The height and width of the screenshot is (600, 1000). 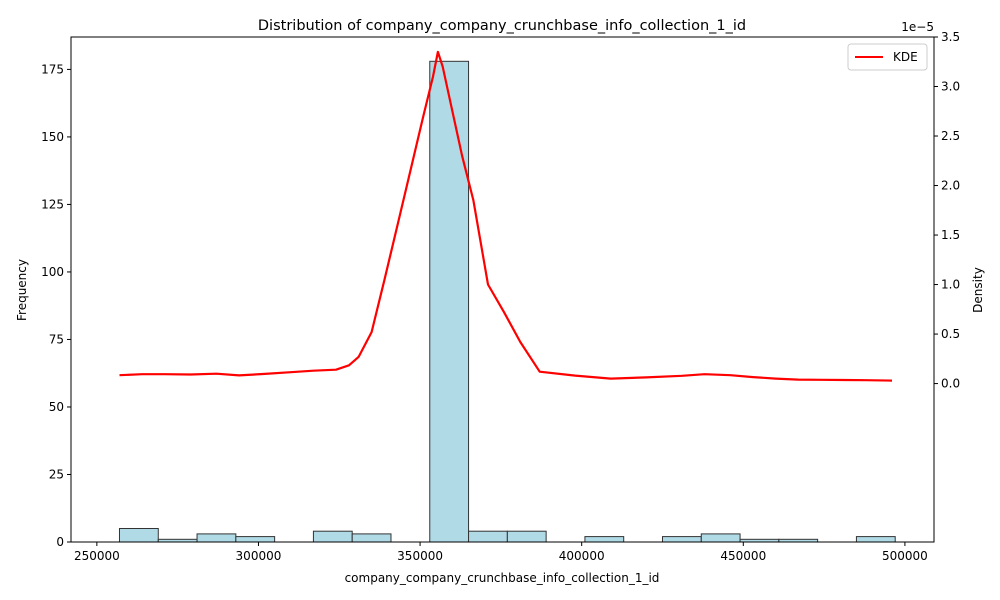 I want to click on y-tick-label: 0, so click(x=60, y=542).